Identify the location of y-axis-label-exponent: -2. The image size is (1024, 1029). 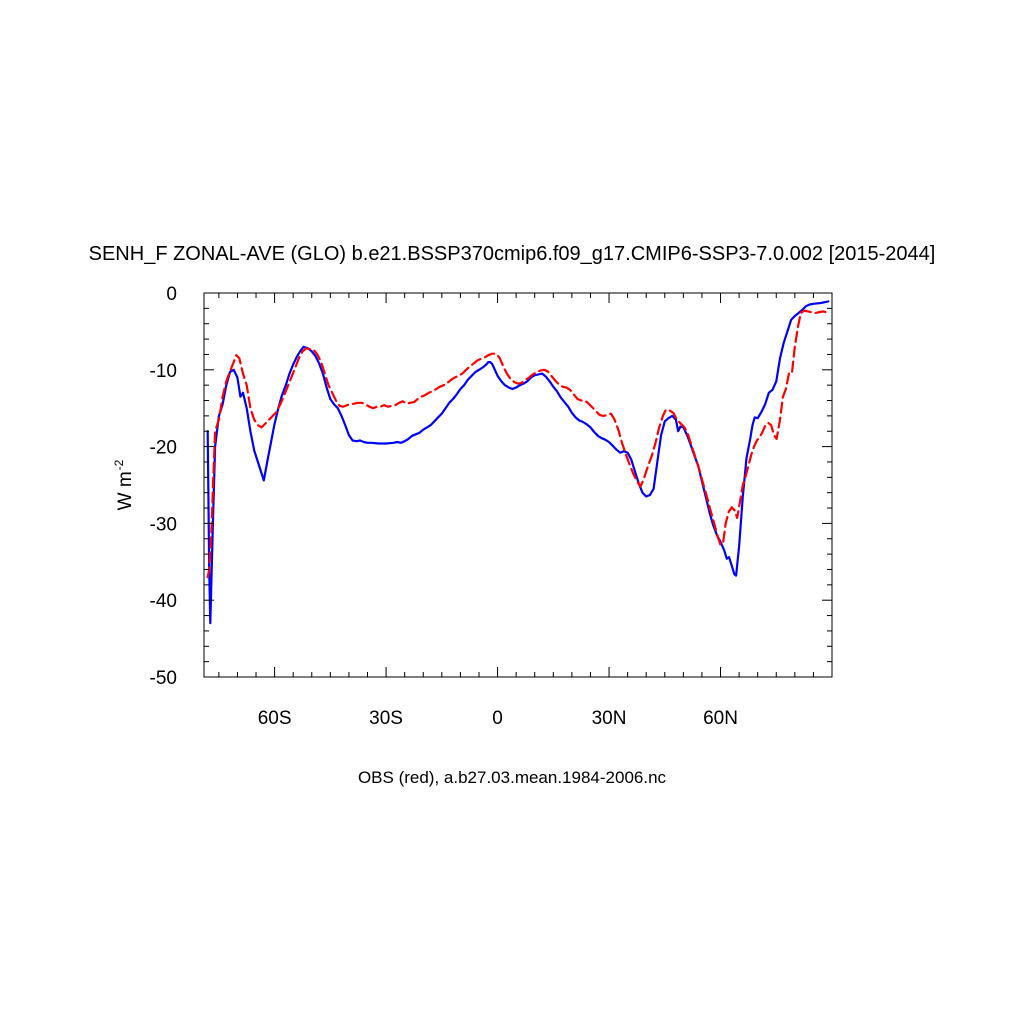
(119, 464).